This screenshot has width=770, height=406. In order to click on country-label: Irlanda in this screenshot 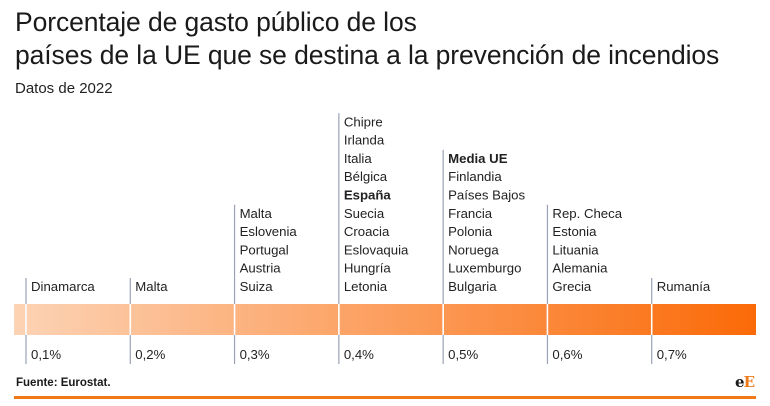, I will do `click(364, 140)`.